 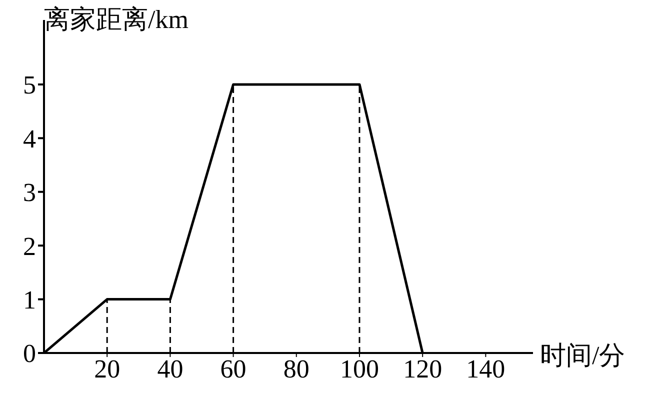 What do you see at coordinates (29, 193) in the screenshot?
I see `y-tick-label: 3` at bounding box center [29, 193].